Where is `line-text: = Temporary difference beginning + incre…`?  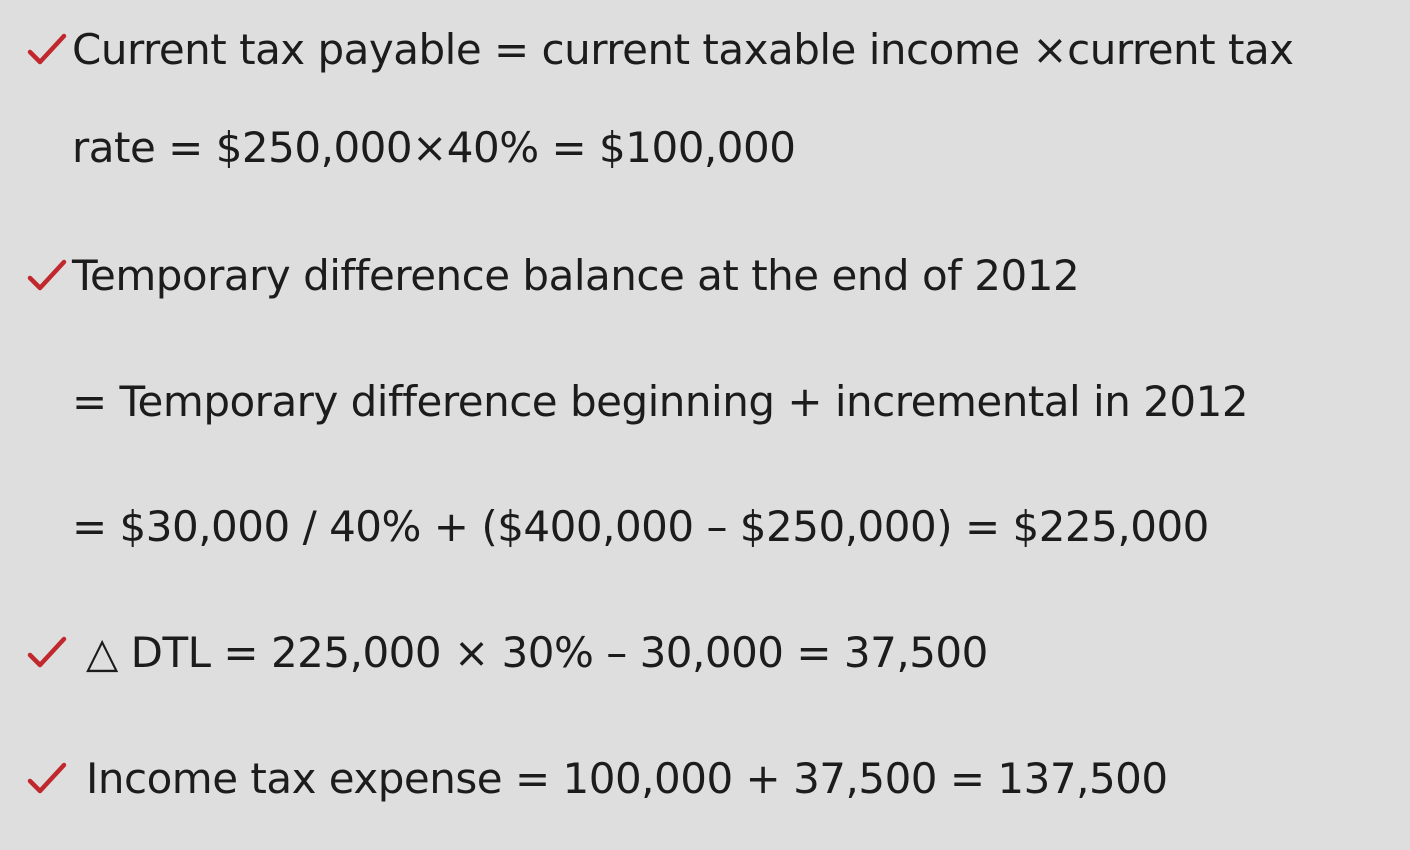 line-text: = Temporary difference beginning + incre… is located at coordinates (660, 401).